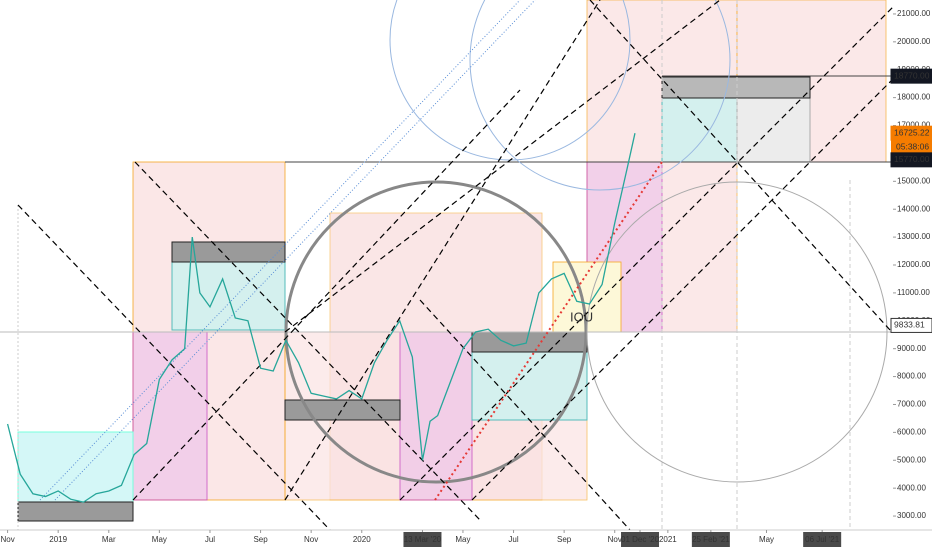  What do you see at coordinates (914, 236) in the screenshot?
I see `y-tick-label: 13000.00` at bounding box center [914, 236].